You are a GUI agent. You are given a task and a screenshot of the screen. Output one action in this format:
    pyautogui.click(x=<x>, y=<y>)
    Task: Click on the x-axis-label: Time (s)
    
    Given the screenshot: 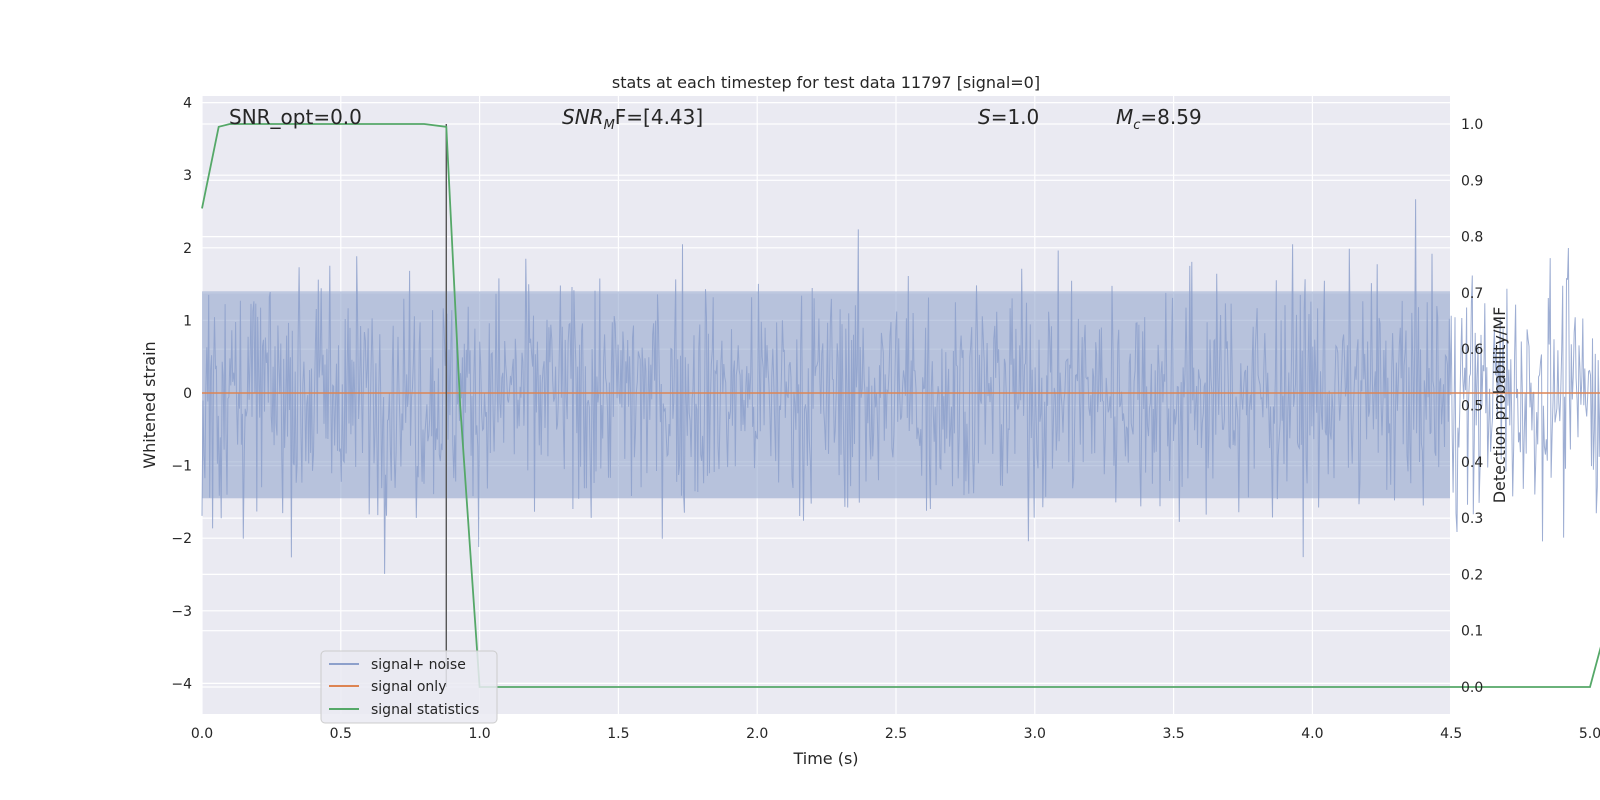 What is the action you would take?
    pyautogui.click(x=825, y=758)
    